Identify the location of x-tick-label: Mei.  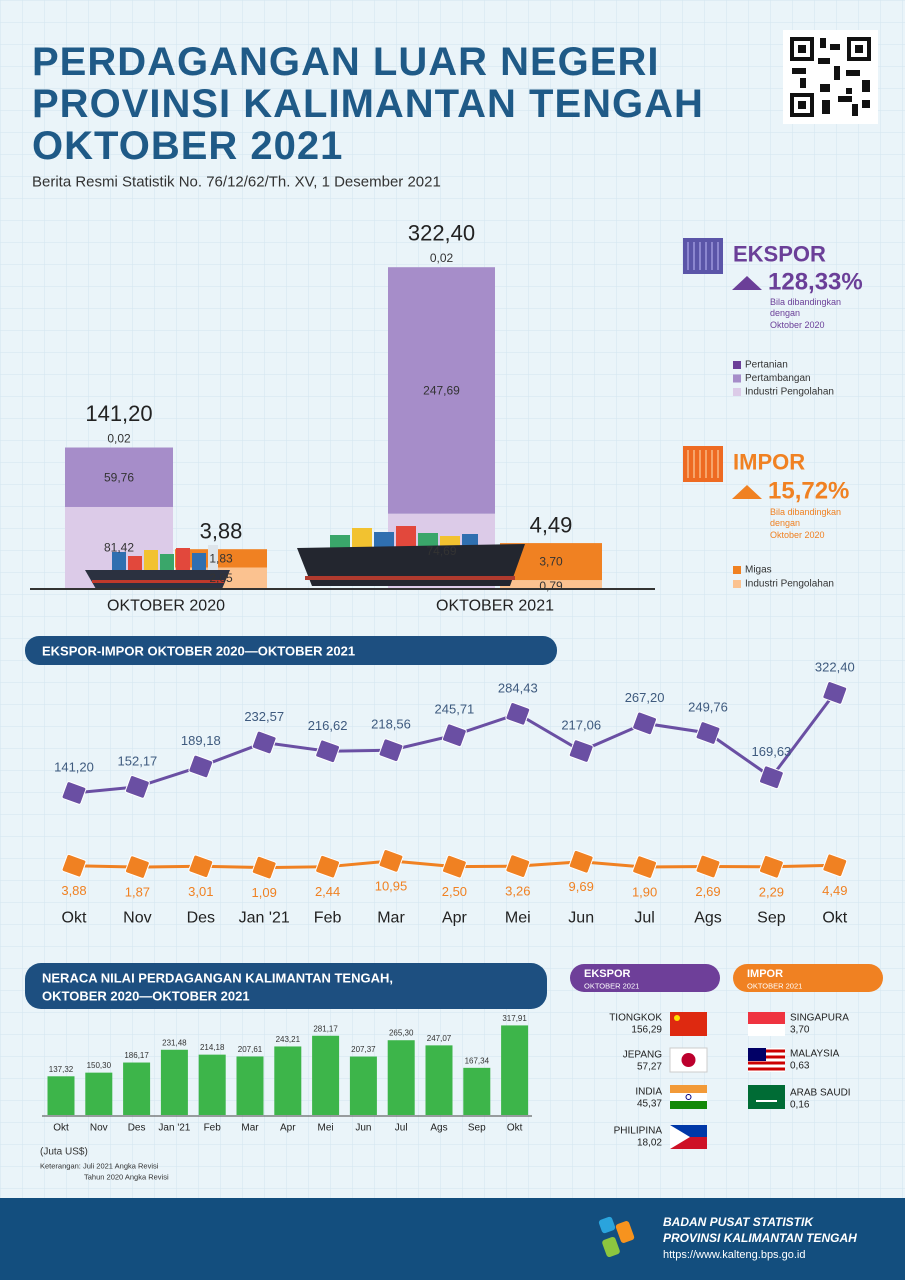
(518, 918).